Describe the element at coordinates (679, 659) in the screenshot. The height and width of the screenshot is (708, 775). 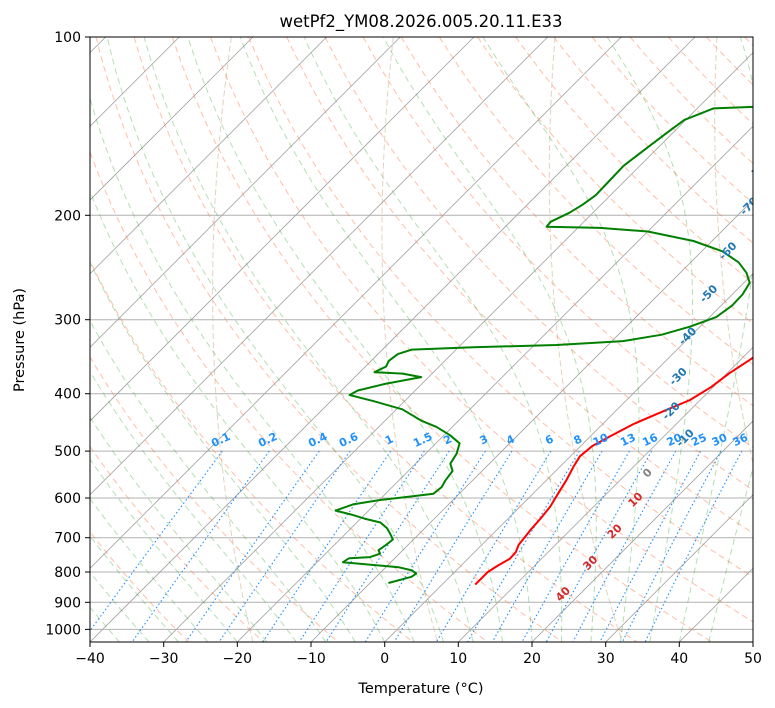
I see `x-tick-label: 40` at that location.